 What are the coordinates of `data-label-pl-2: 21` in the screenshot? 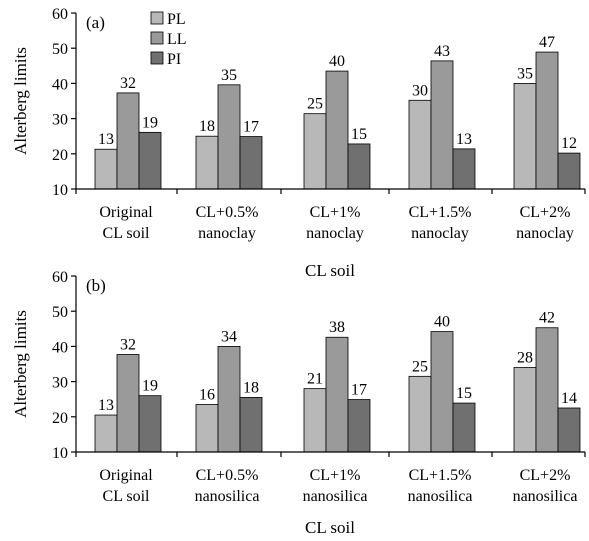 It's located at (315, 379).